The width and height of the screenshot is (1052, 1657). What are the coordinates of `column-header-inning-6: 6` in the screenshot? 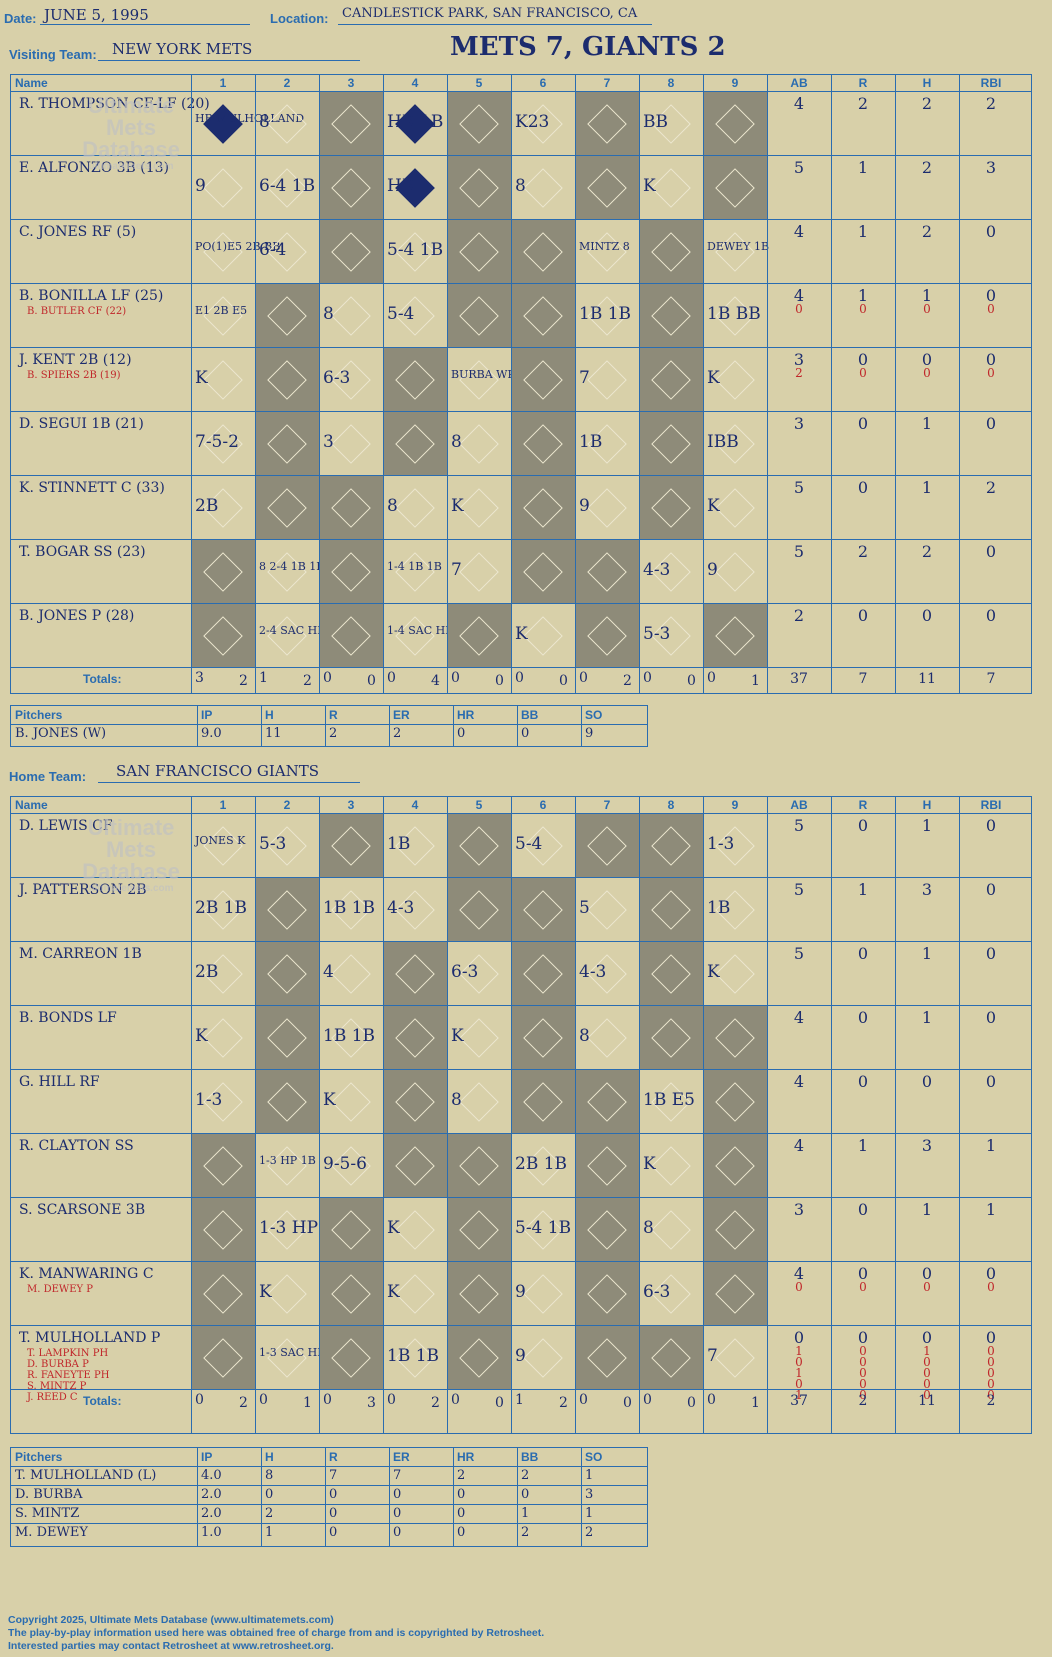 It's located at (543, 83).